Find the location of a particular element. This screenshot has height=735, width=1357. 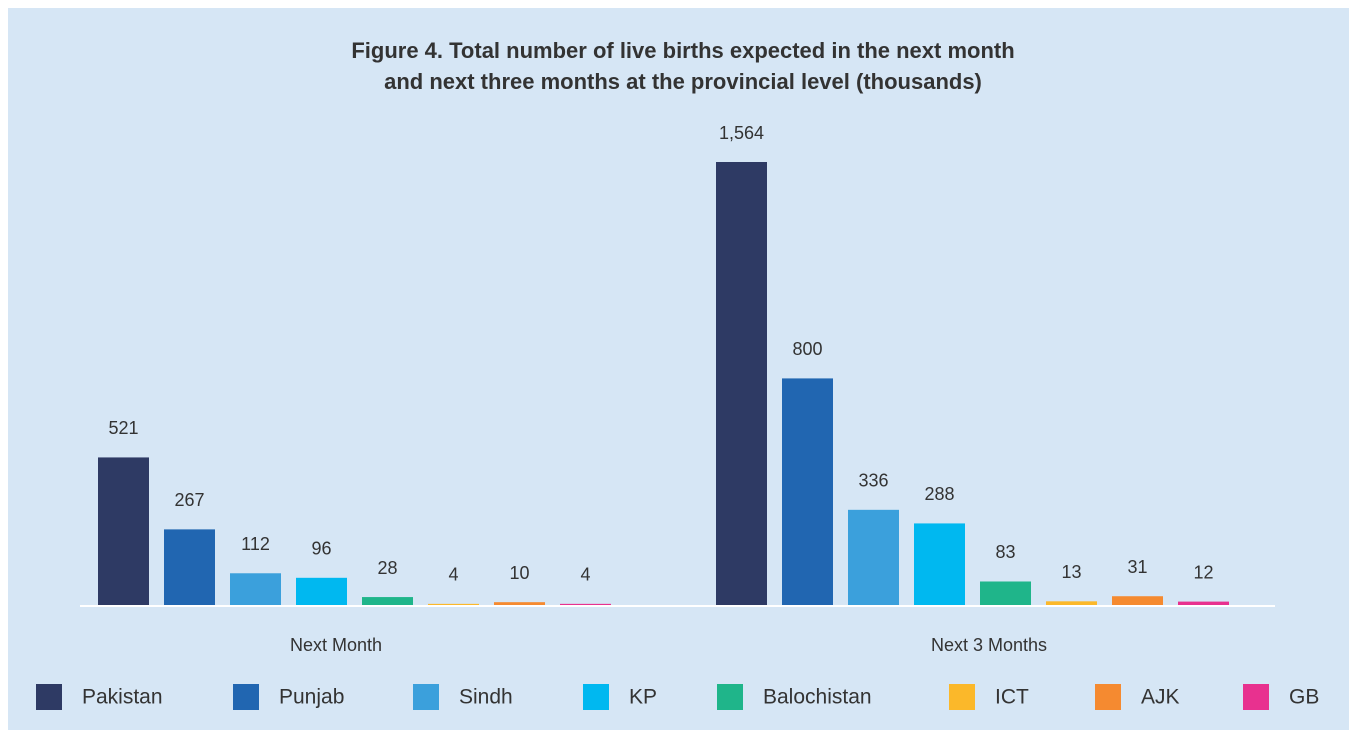

data-label: 800 is located at coordinates (807, 349).